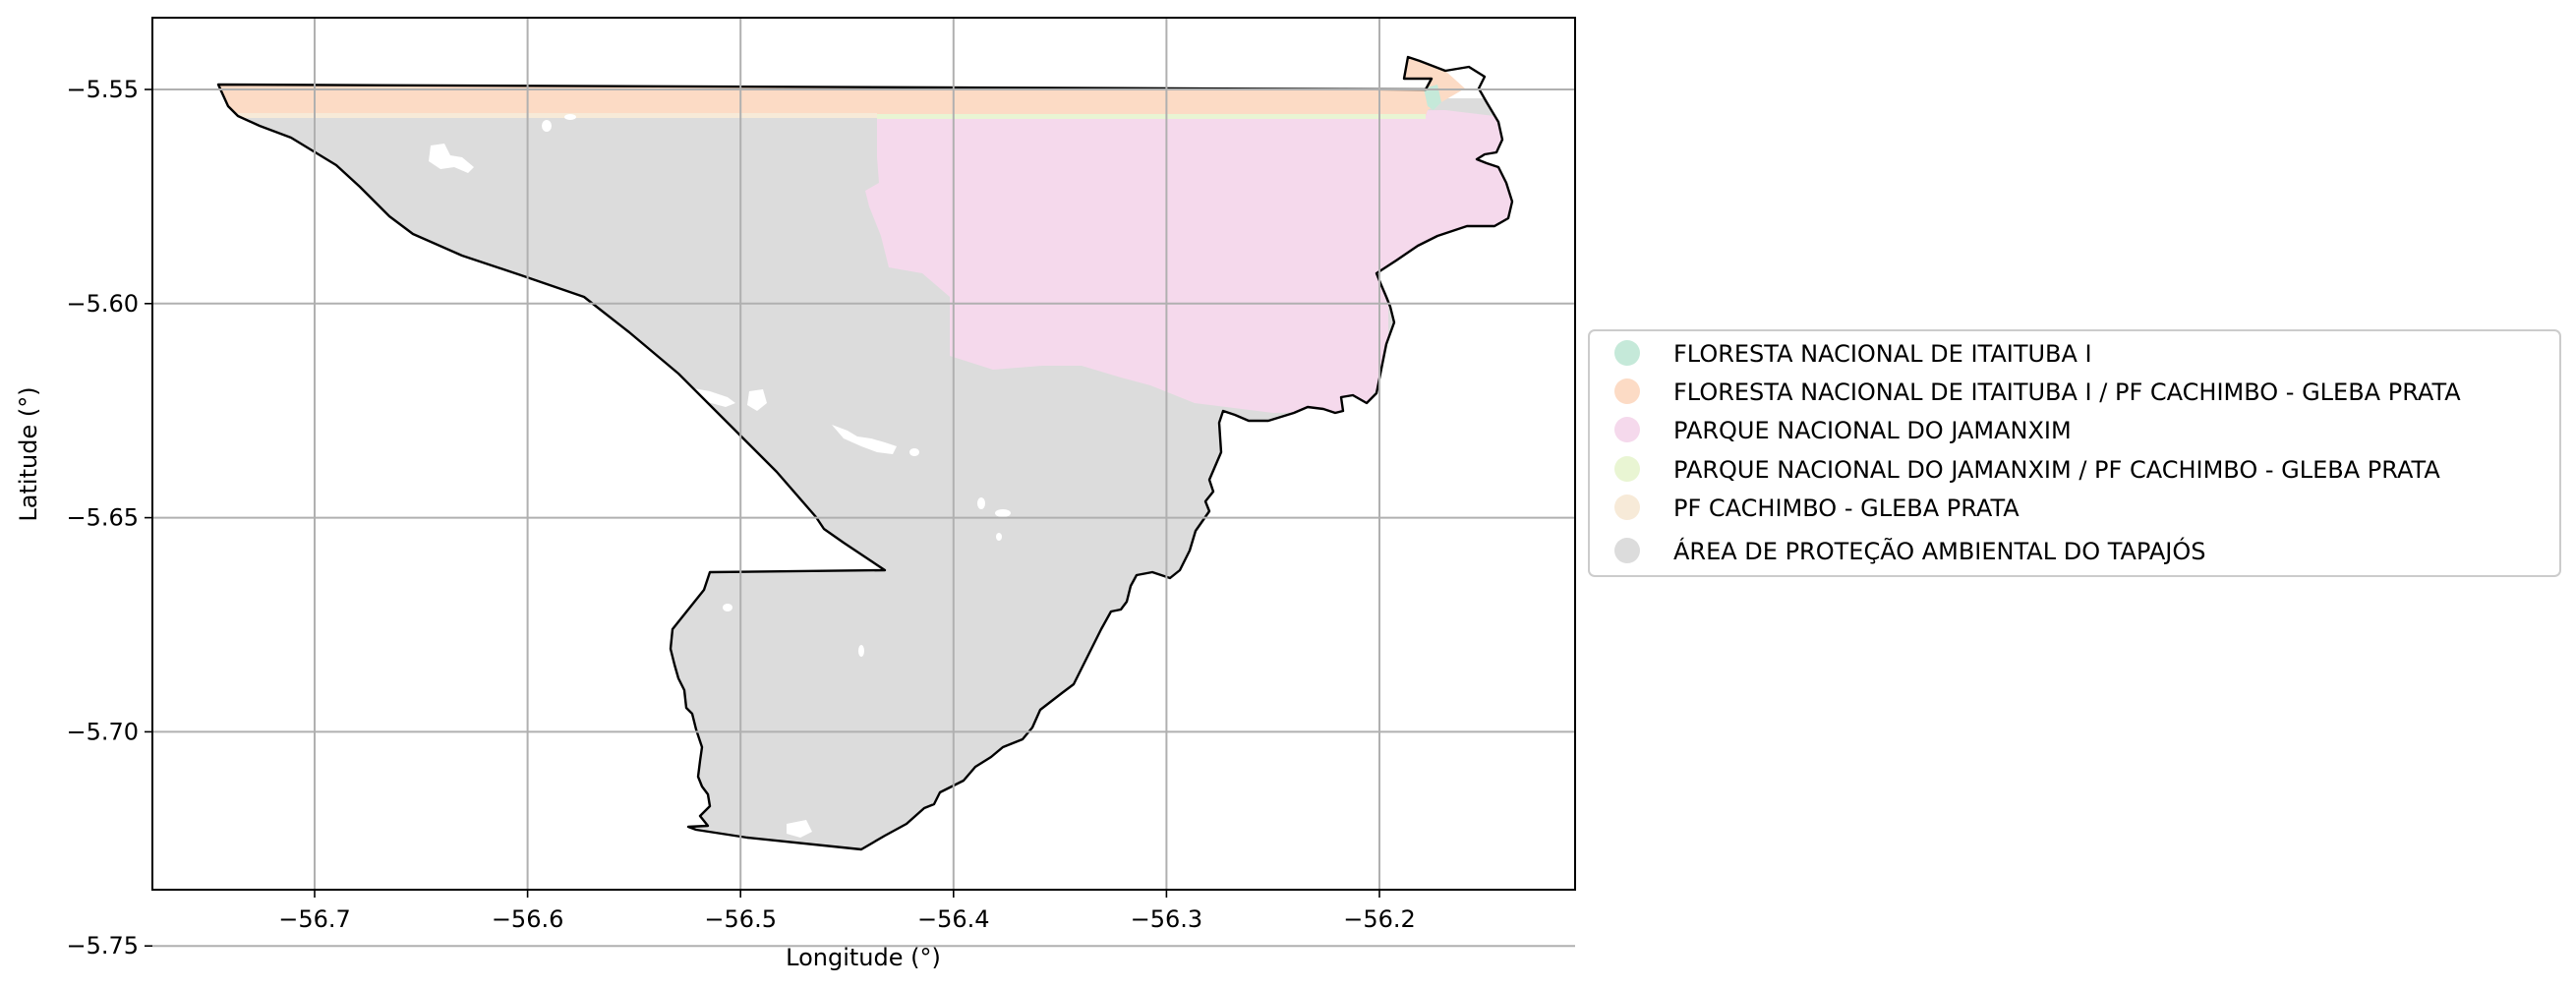  Describe the element at coordinates (953, 919) in the screenshot. I see `x-tick-label: −56.4` at that location.